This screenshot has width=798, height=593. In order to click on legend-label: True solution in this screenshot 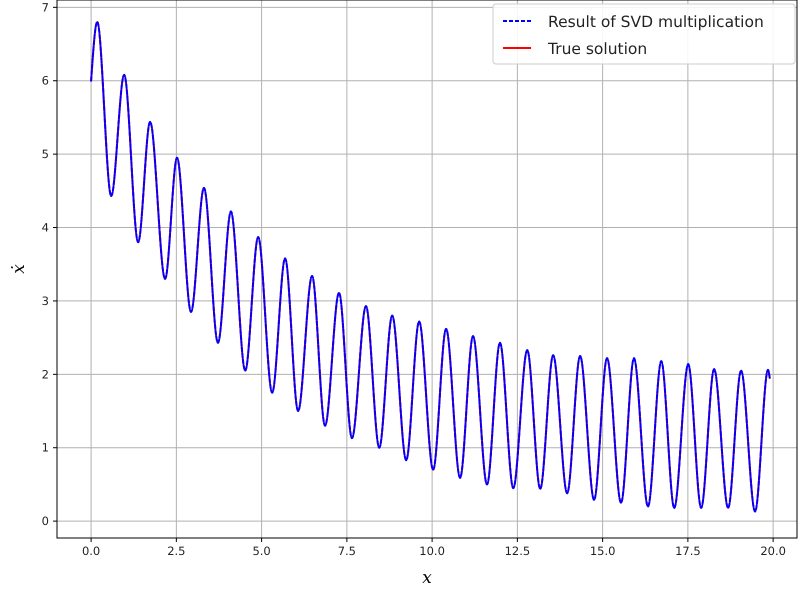, I will do `click(597, 49)`.